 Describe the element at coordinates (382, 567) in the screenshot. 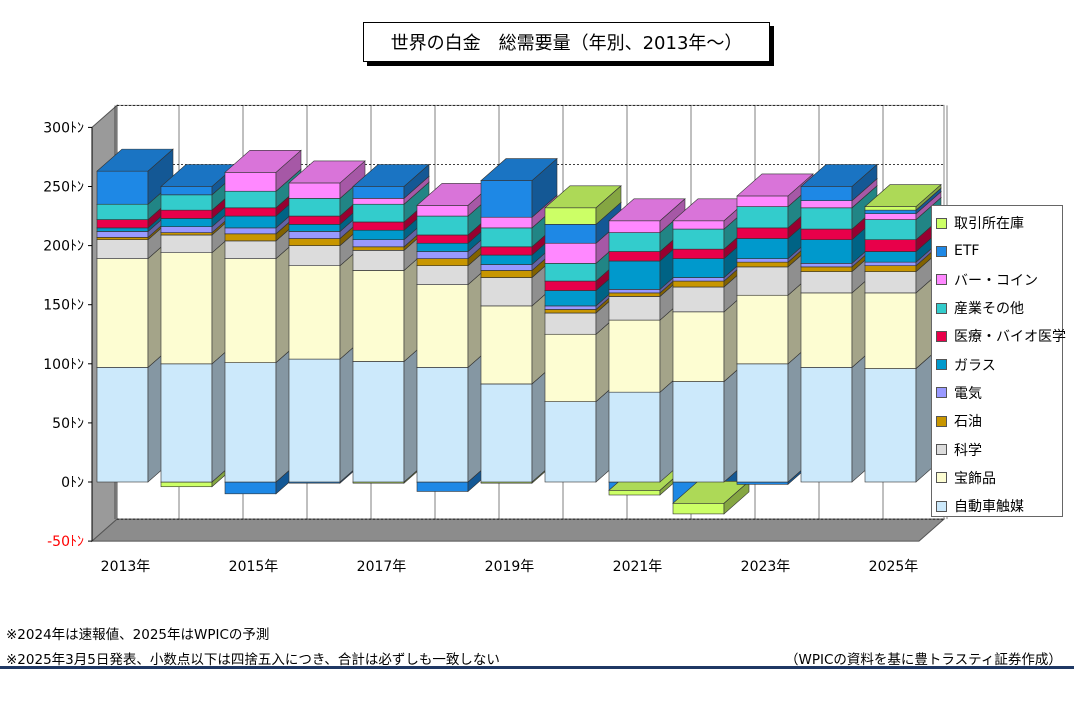

I see `x-tick-label: 2017年` at that location.